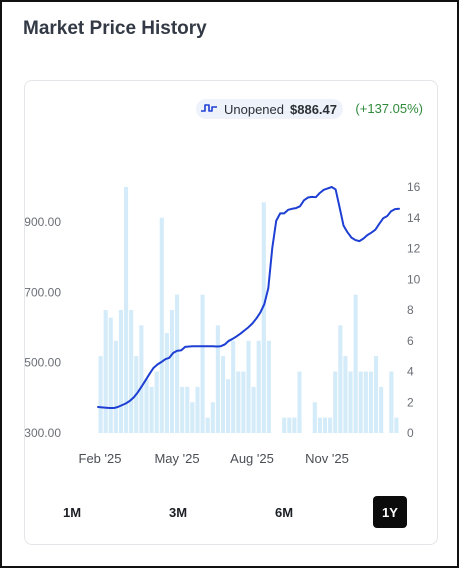 The height and width of the screenshot is (568, 459). I want to click on series-legend: Unopened $886.47, so click(269, 109).